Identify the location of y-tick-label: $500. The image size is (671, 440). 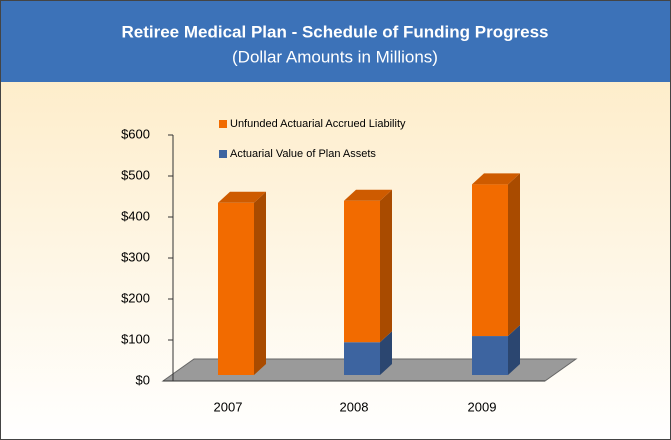
(135, 174).